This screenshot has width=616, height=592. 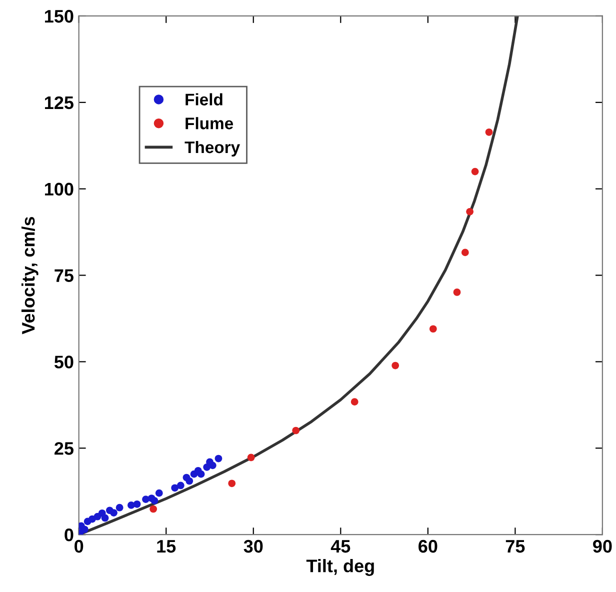 I want to click on x-tick-label: 75, so click(x=515, y=546).